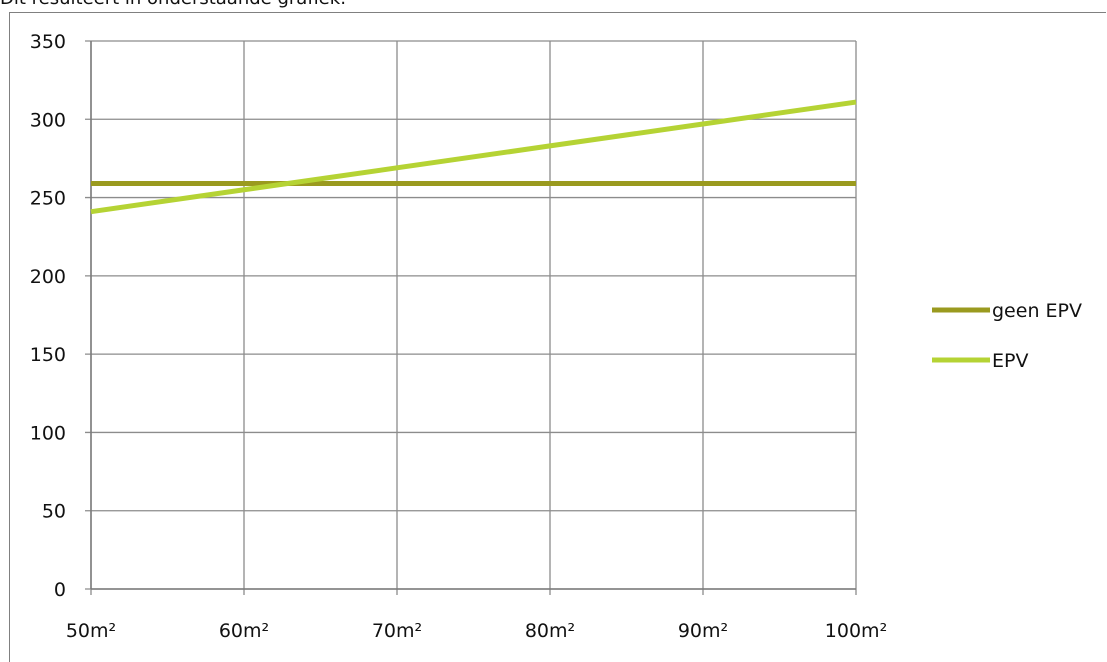 The image size is (1107, 662). I want to click on x-tick-labels: 50m² 60m² 70m² 80m² 90m² 100m², so click(476, 631).